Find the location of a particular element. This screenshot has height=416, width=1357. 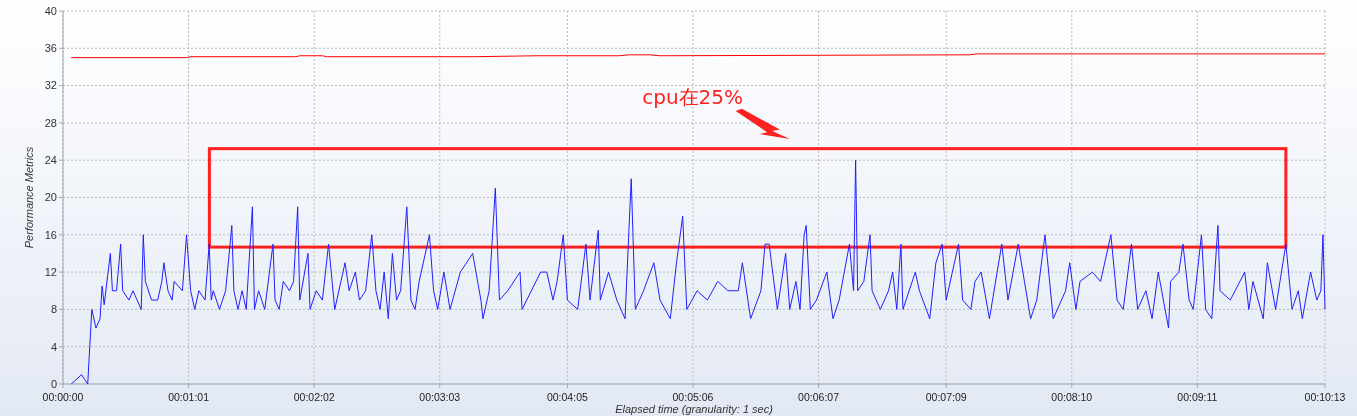

y-axis-title: Performance Metrics is located at coordinates (29, 197).